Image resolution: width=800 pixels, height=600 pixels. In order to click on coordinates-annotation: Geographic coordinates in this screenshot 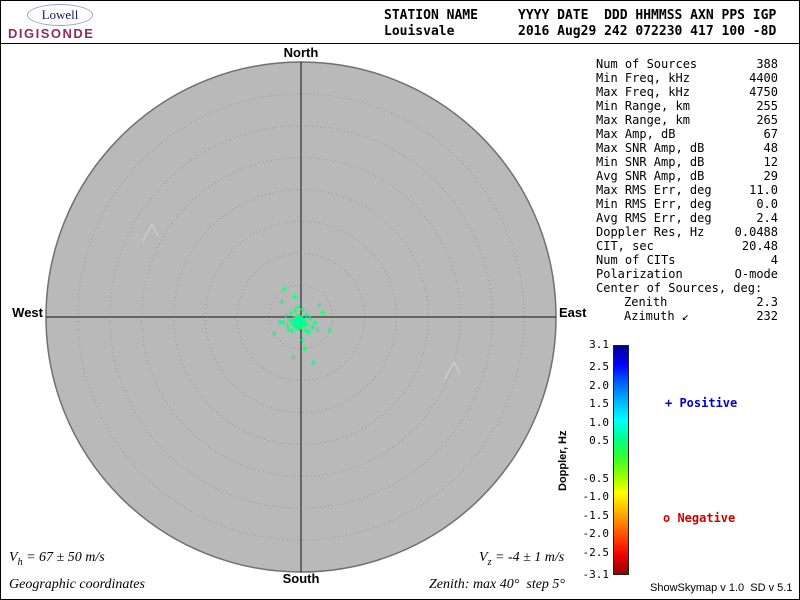, I will do `click(77, 584)`.